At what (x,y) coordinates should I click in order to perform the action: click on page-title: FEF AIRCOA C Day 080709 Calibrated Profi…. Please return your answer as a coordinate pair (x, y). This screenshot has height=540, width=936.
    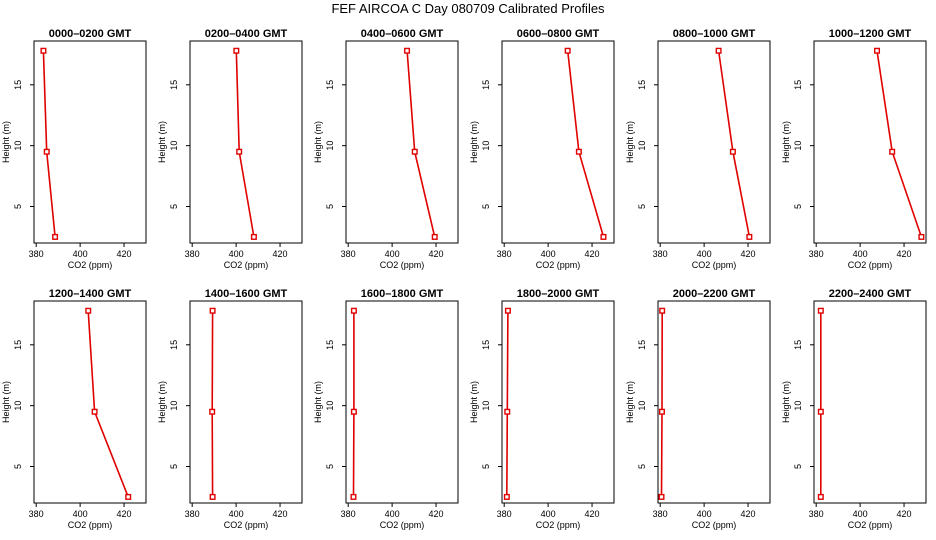
    Looking at the image, I should click on (468, 8).